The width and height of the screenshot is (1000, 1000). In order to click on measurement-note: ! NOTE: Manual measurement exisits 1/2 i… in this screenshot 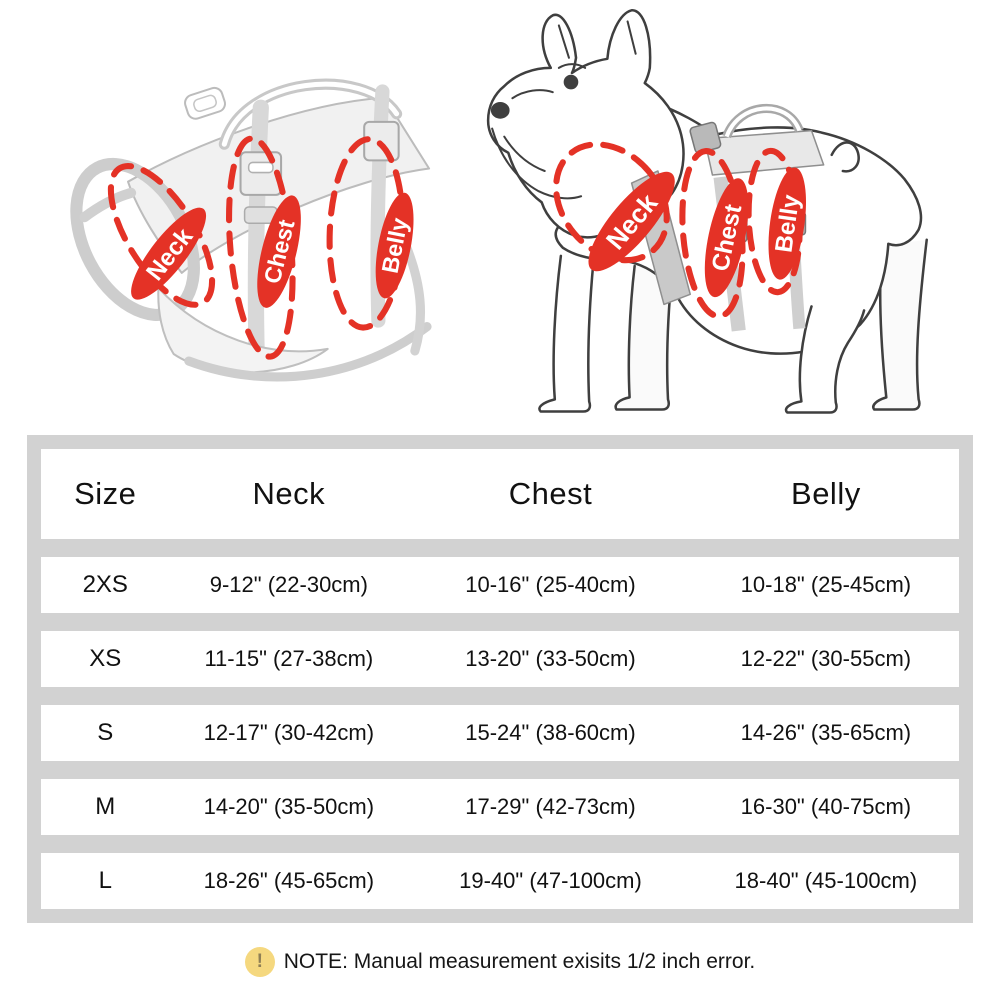, I will do `click(500, 962)`.